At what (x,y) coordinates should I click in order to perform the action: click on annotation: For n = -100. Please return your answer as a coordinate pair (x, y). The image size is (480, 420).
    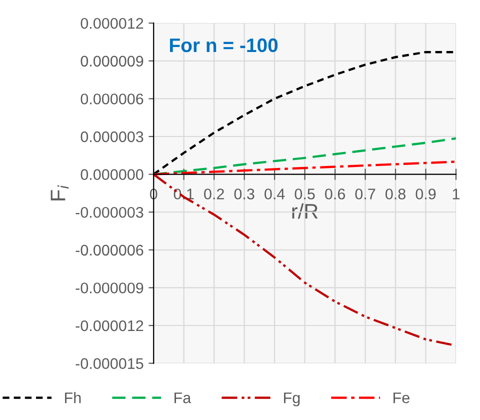
    Looking at the image, I should click on (224, 45).